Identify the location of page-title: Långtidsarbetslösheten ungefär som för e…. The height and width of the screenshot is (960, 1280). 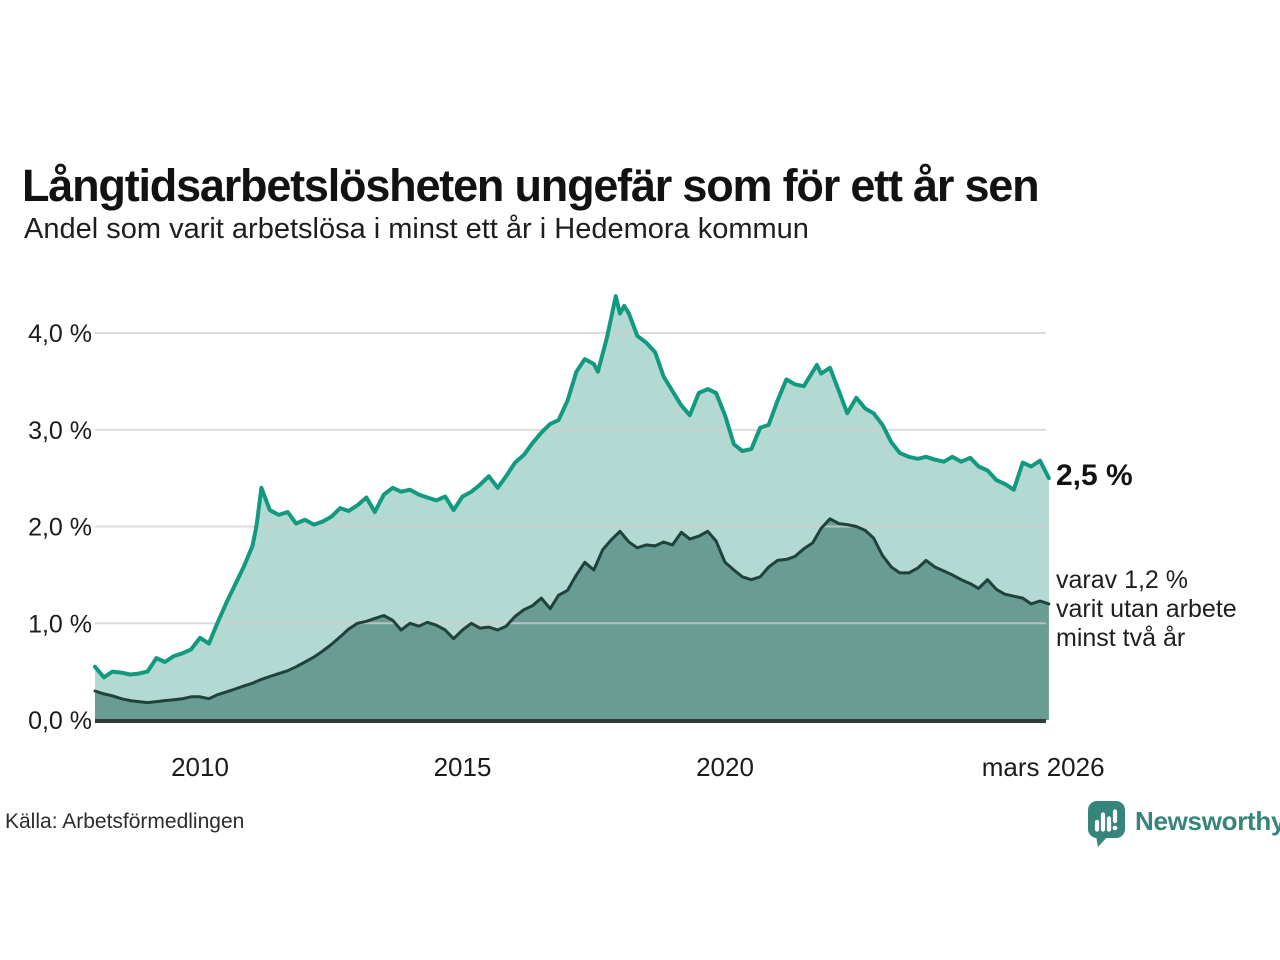
(531, 186).